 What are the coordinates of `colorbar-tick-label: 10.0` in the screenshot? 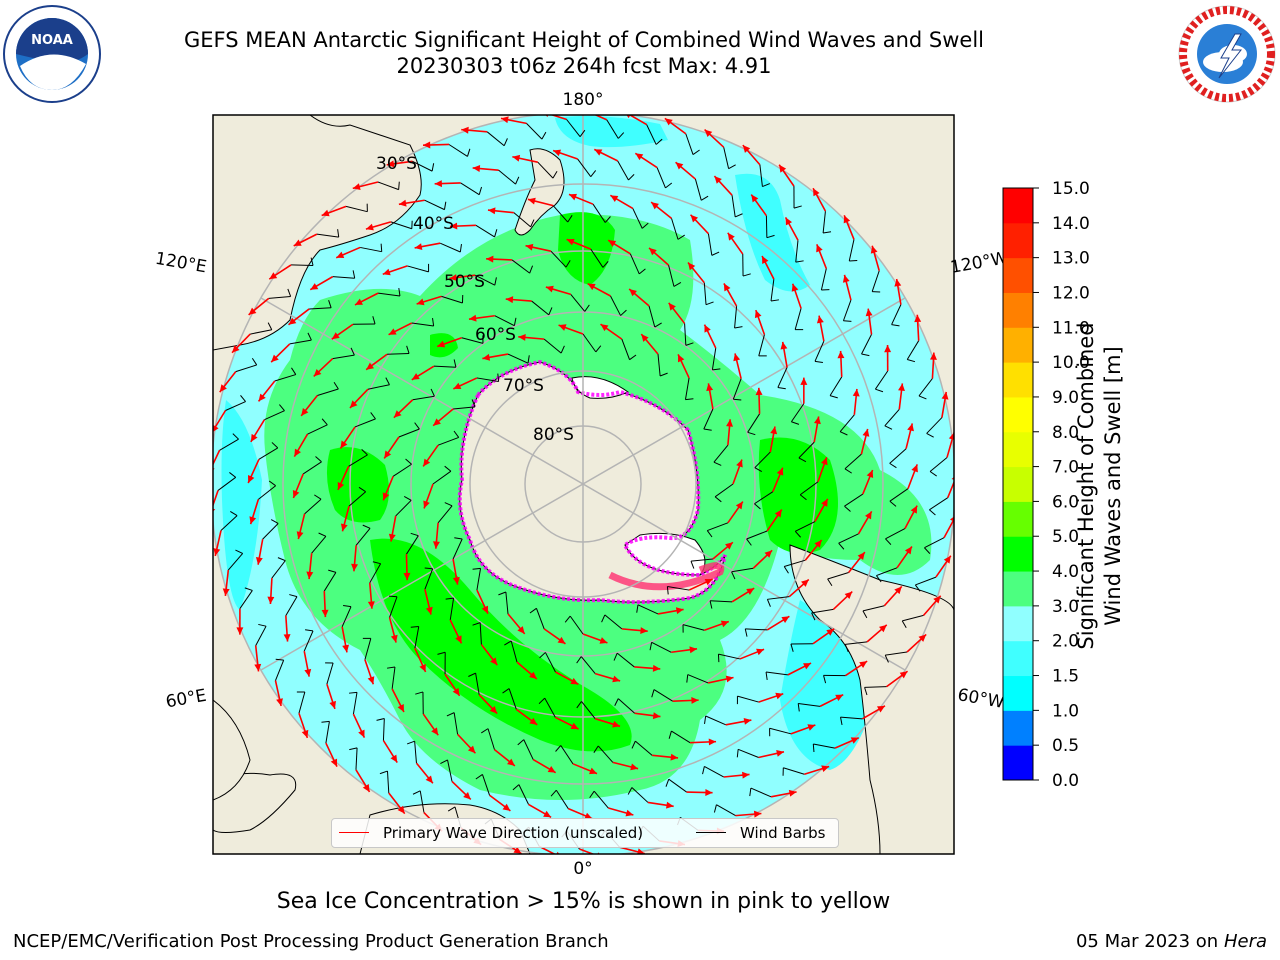 It's located at (1071, 363).